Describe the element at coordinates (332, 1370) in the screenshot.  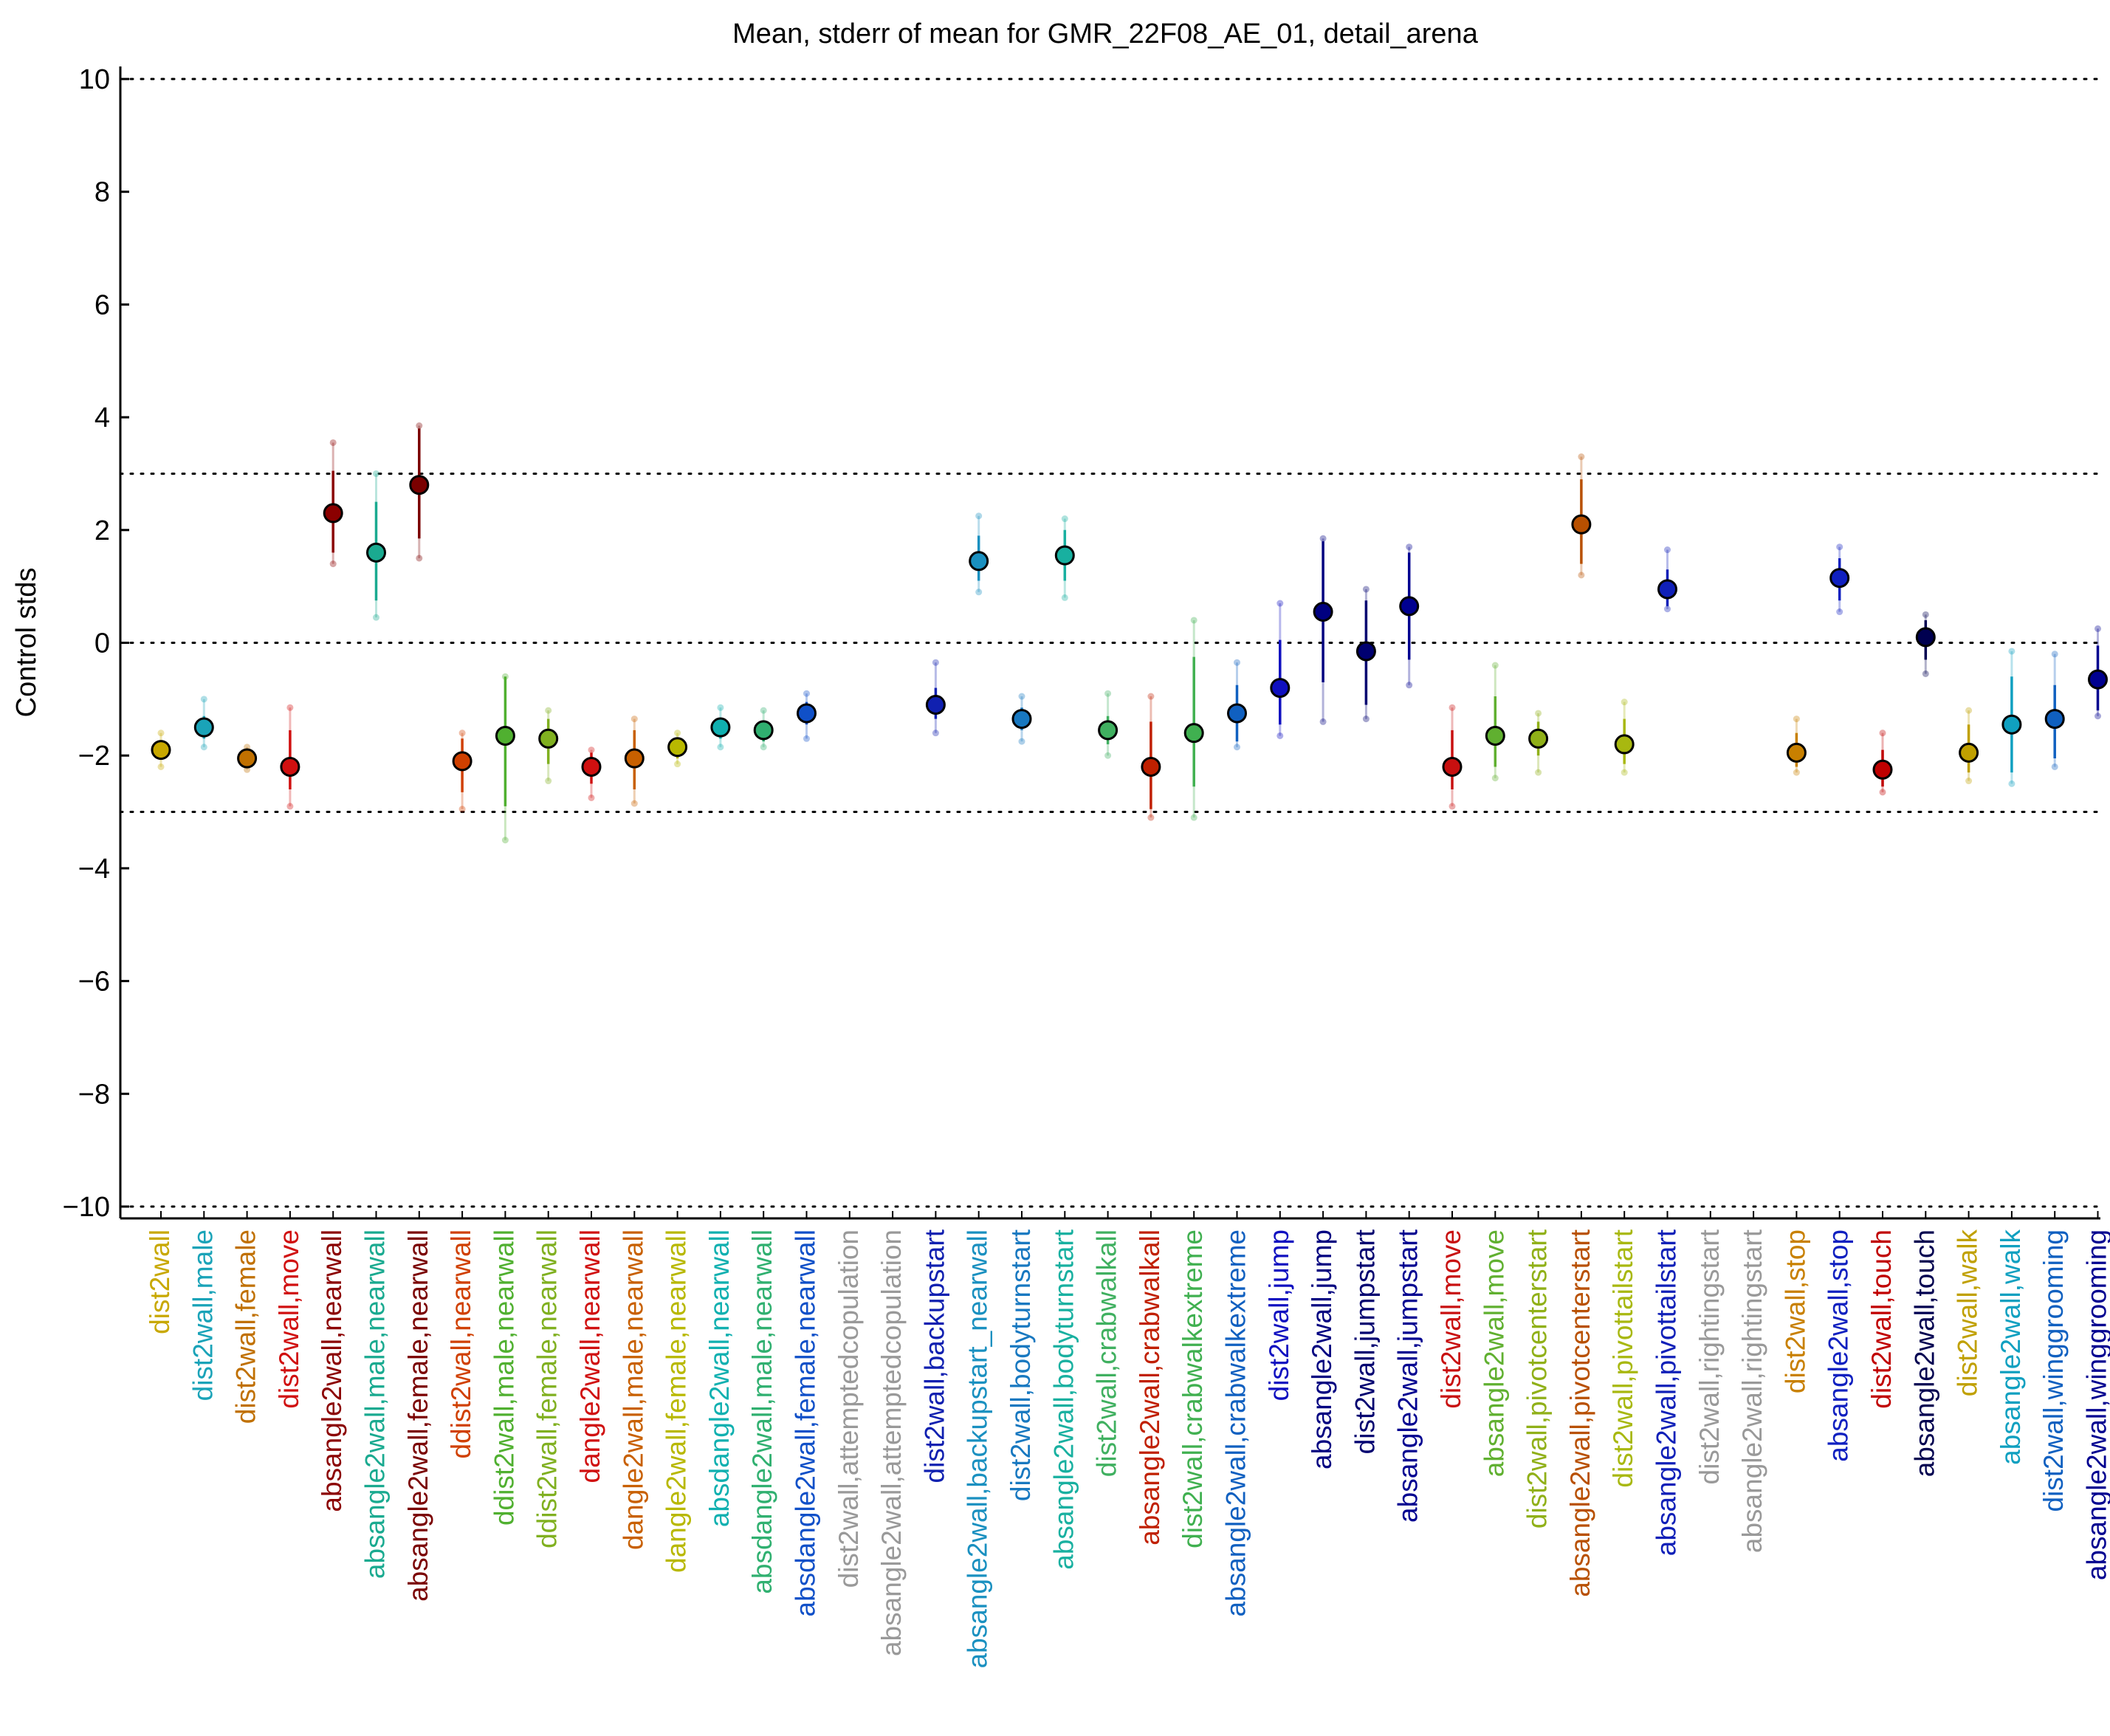
I see `x-tick-label: absangle2wall,nearwall` at that location.